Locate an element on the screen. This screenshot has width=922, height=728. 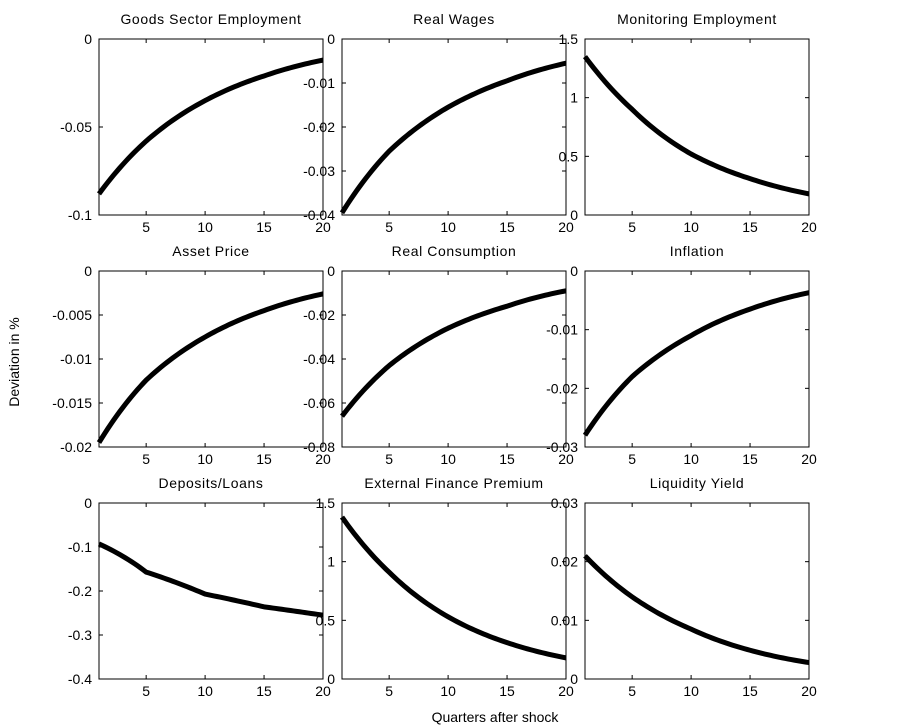
panel-title: Inflation is located at coordinates (697, 251).